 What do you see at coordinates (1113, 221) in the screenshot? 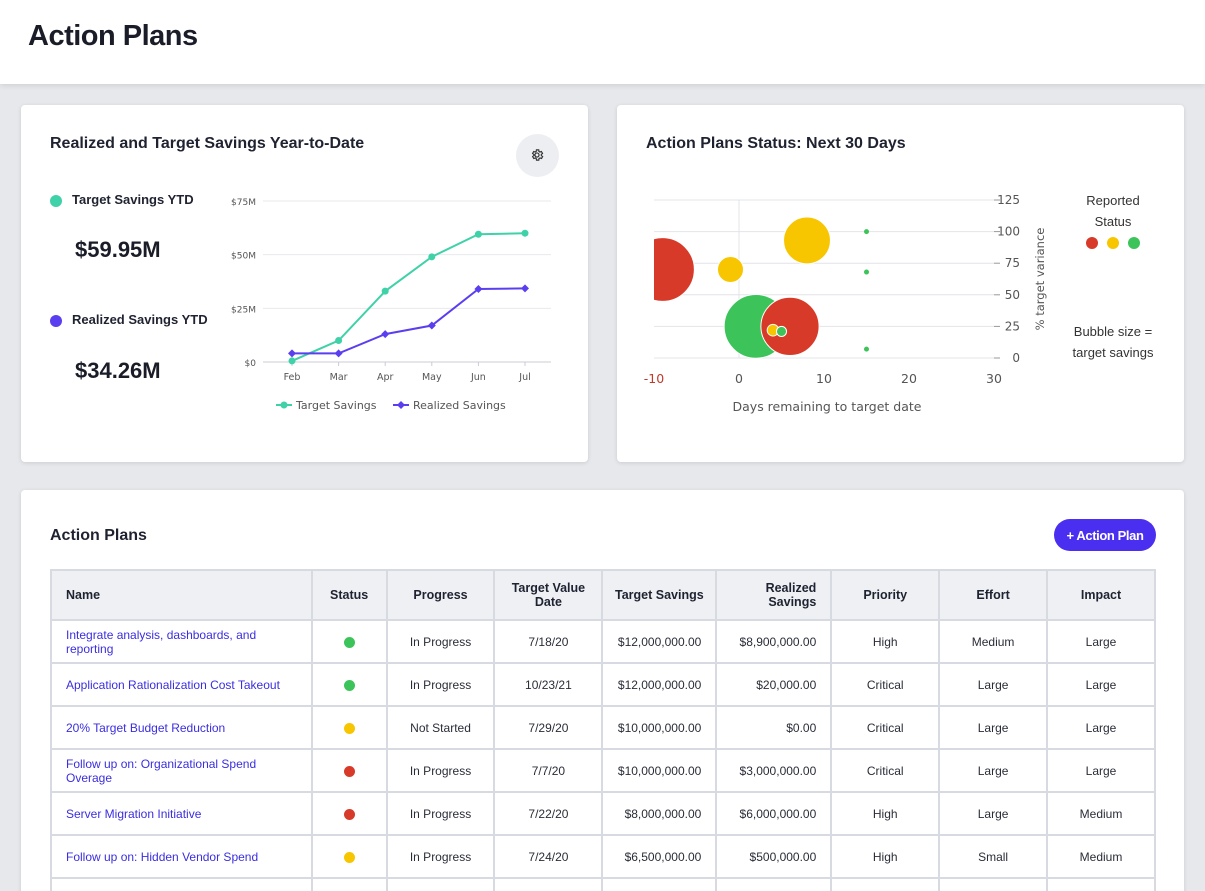
I see `status-legend-title-2: Status` at bounding box center [1113, 221].